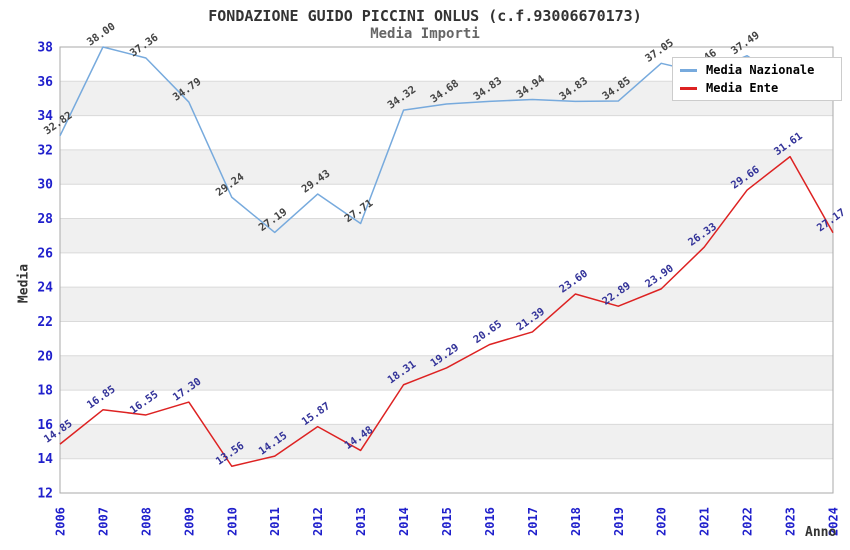  I want to click on y-tick-14: 14, so click(45, 459).